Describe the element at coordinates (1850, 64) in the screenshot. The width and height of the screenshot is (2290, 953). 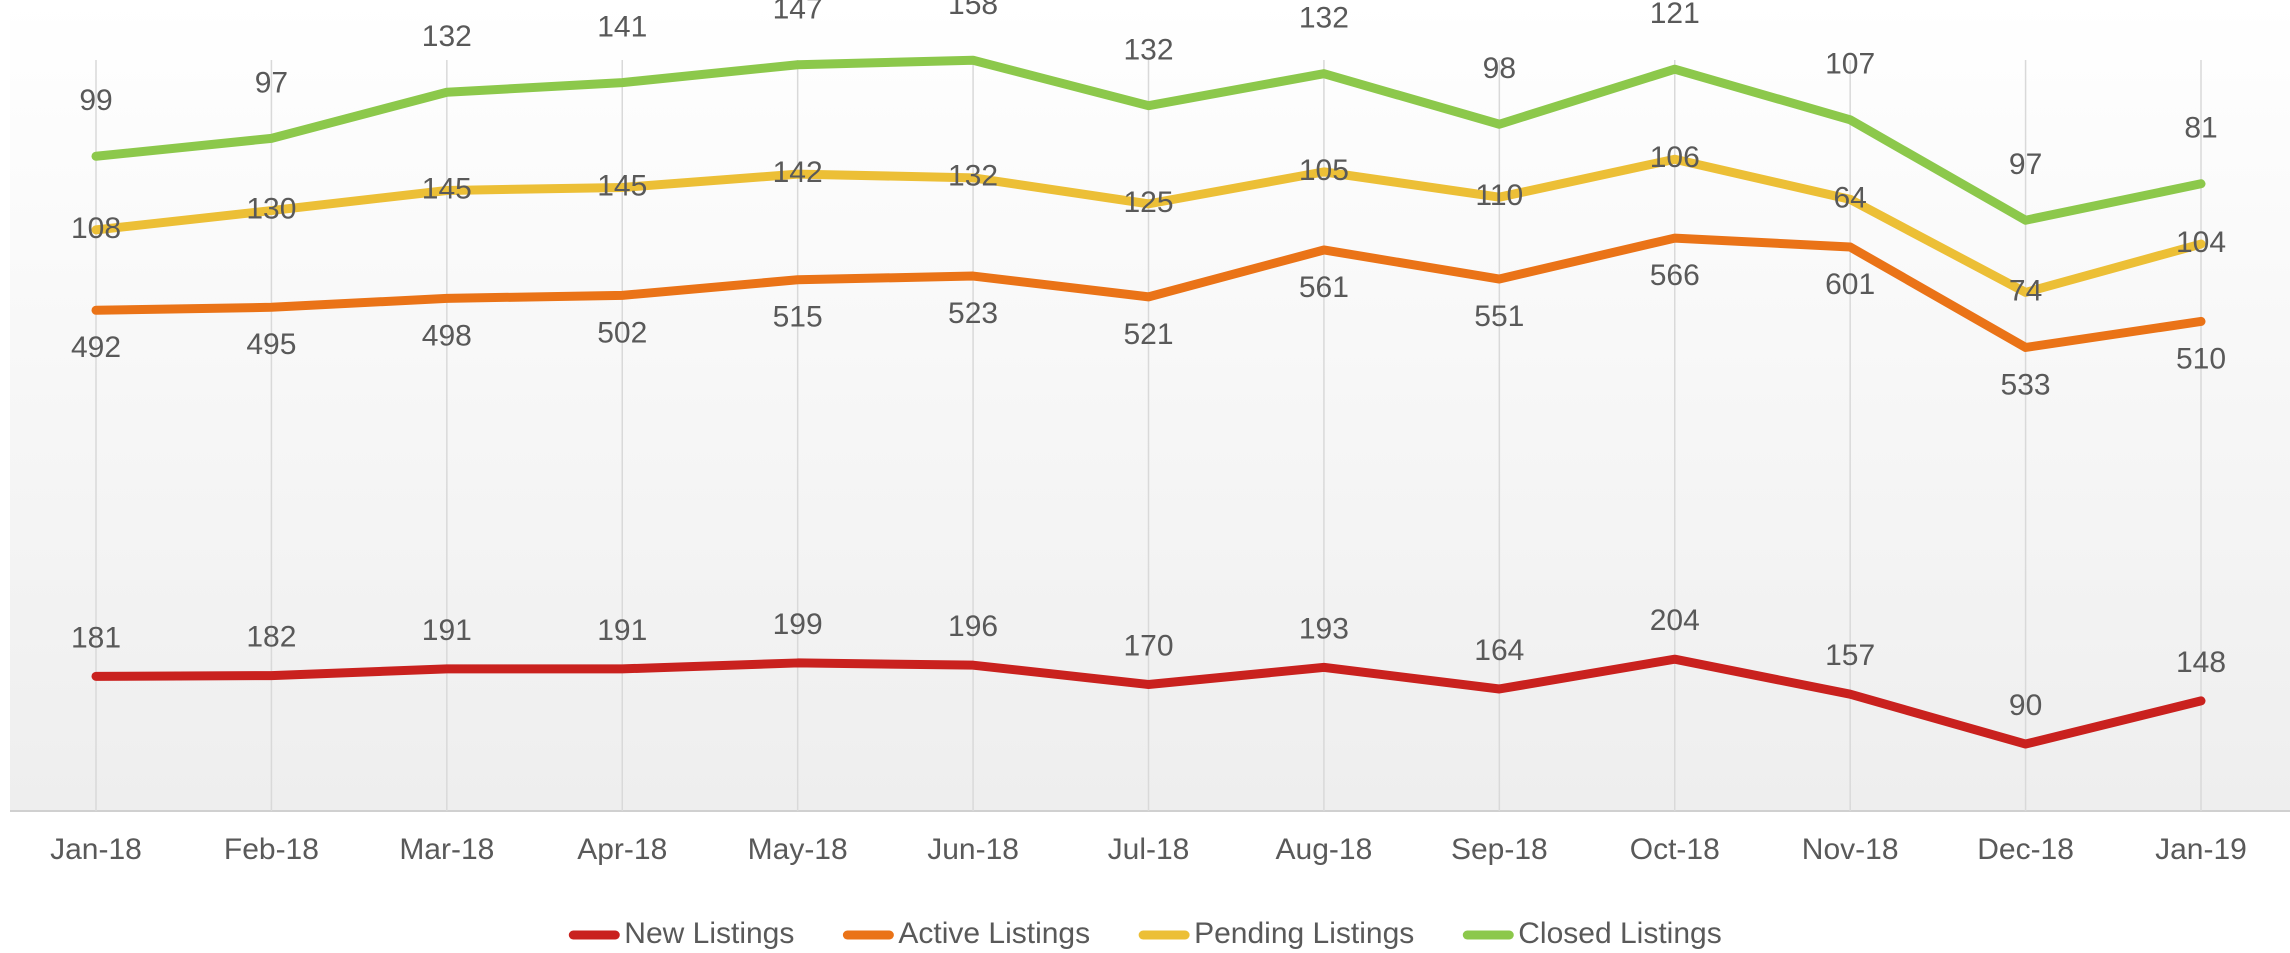
I see `data-label: 107` at that location.